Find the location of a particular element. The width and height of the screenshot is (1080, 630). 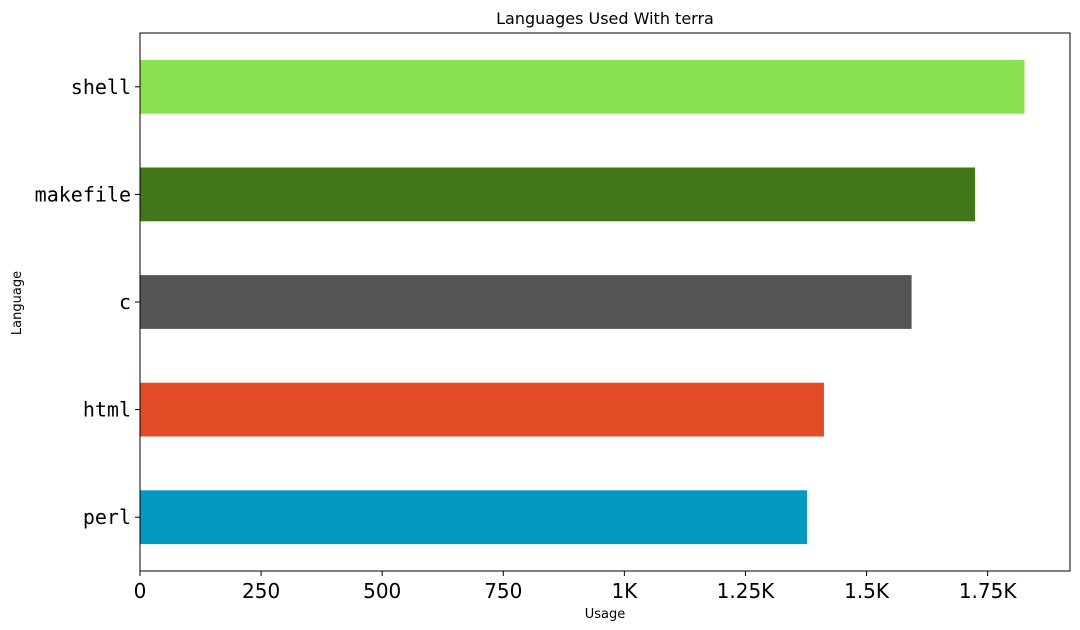

y-axis-ticks: perl html c makefile shell is located at coordinates (87, 302).